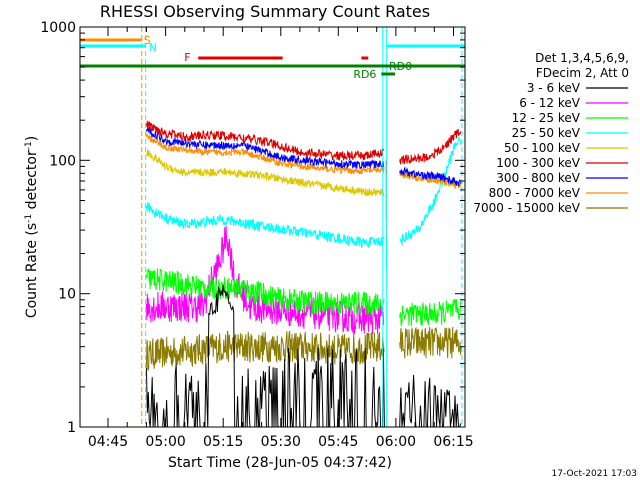 The height and width of the screenshot is (480, 640). Describe the element at coordinates (550, 103) in the screenshot. I see `legend-entry-label: 6 - 12 keV` at that location.